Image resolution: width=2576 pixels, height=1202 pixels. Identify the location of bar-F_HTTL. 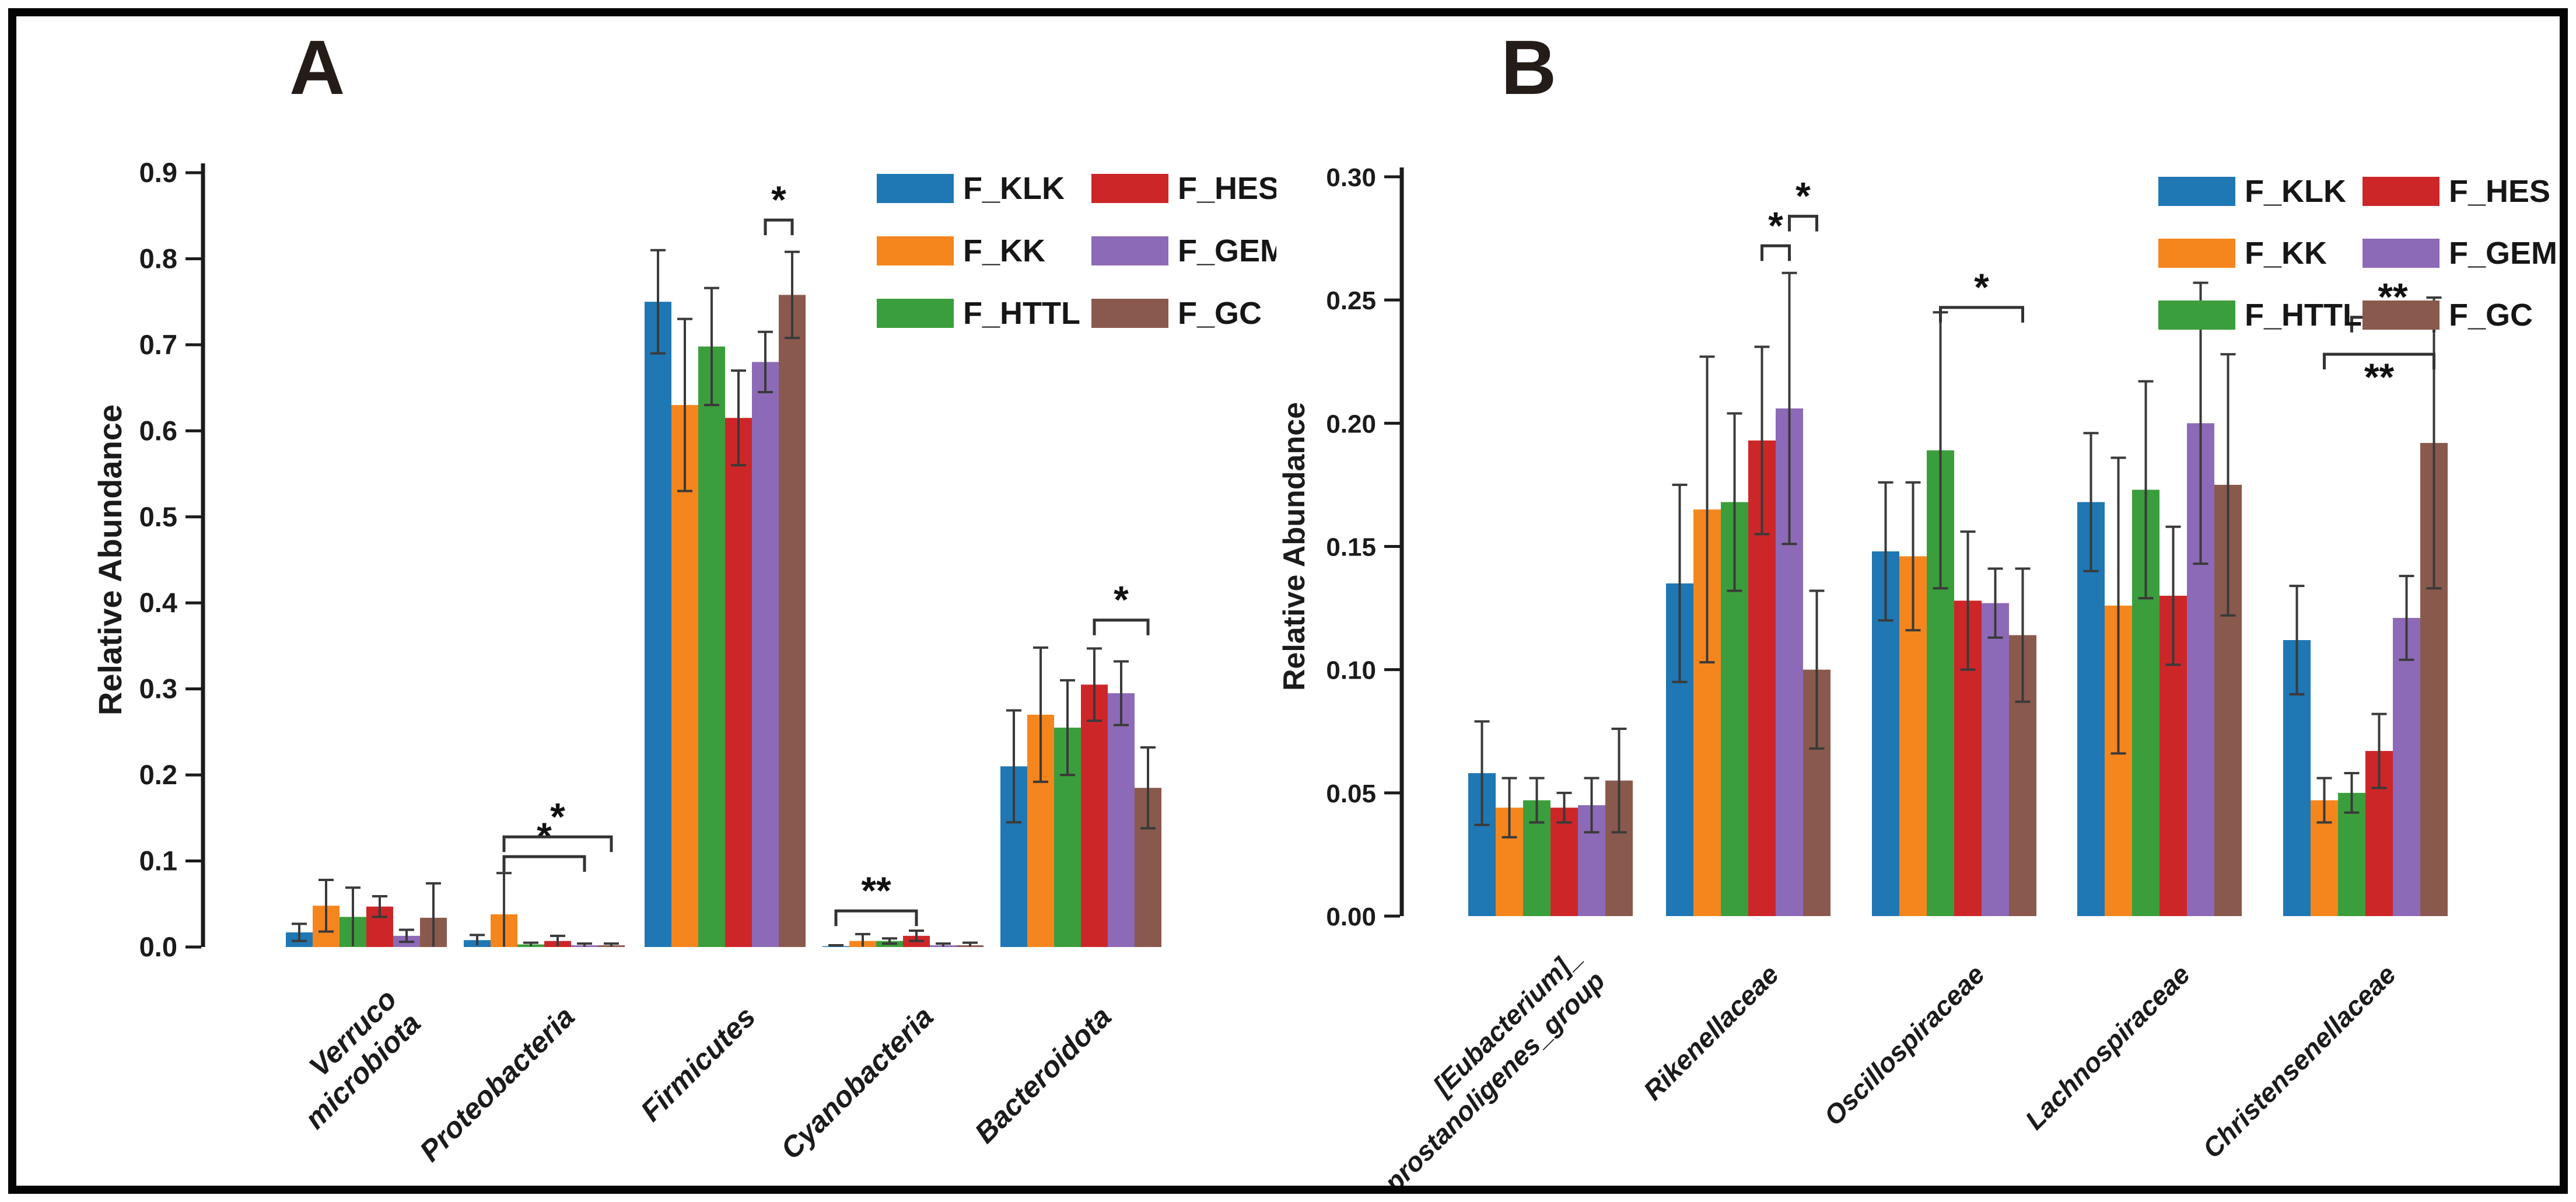
(711, 646).